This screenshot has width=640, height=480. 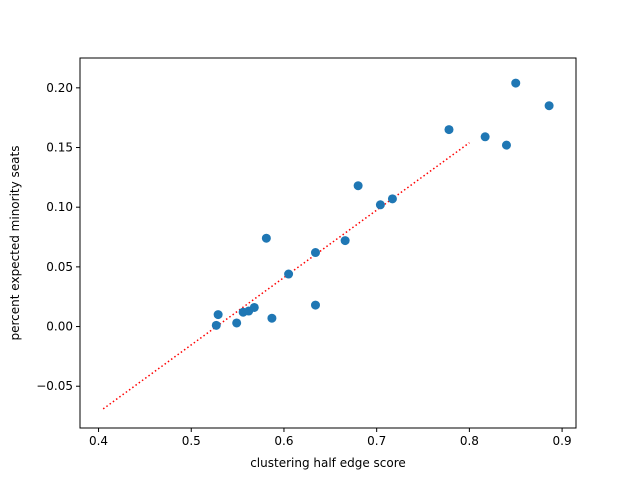 I want to click on y-tick-label: 0.15, so click(x=59, y=148).